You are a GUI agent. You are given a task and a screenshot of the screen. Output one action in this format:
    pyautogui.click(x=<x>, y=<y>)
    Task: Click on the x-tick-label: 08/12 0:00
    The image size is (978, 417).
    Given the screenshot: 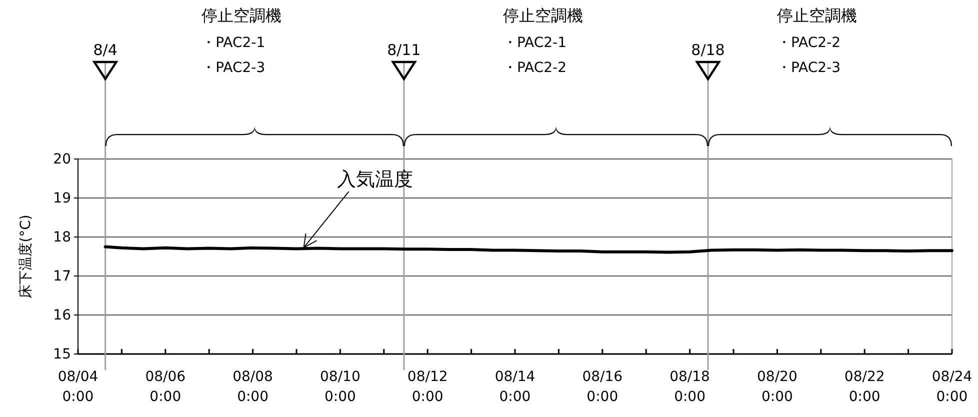 What is the action you would take?
    pyautogui.click(x=427, y=387)
    